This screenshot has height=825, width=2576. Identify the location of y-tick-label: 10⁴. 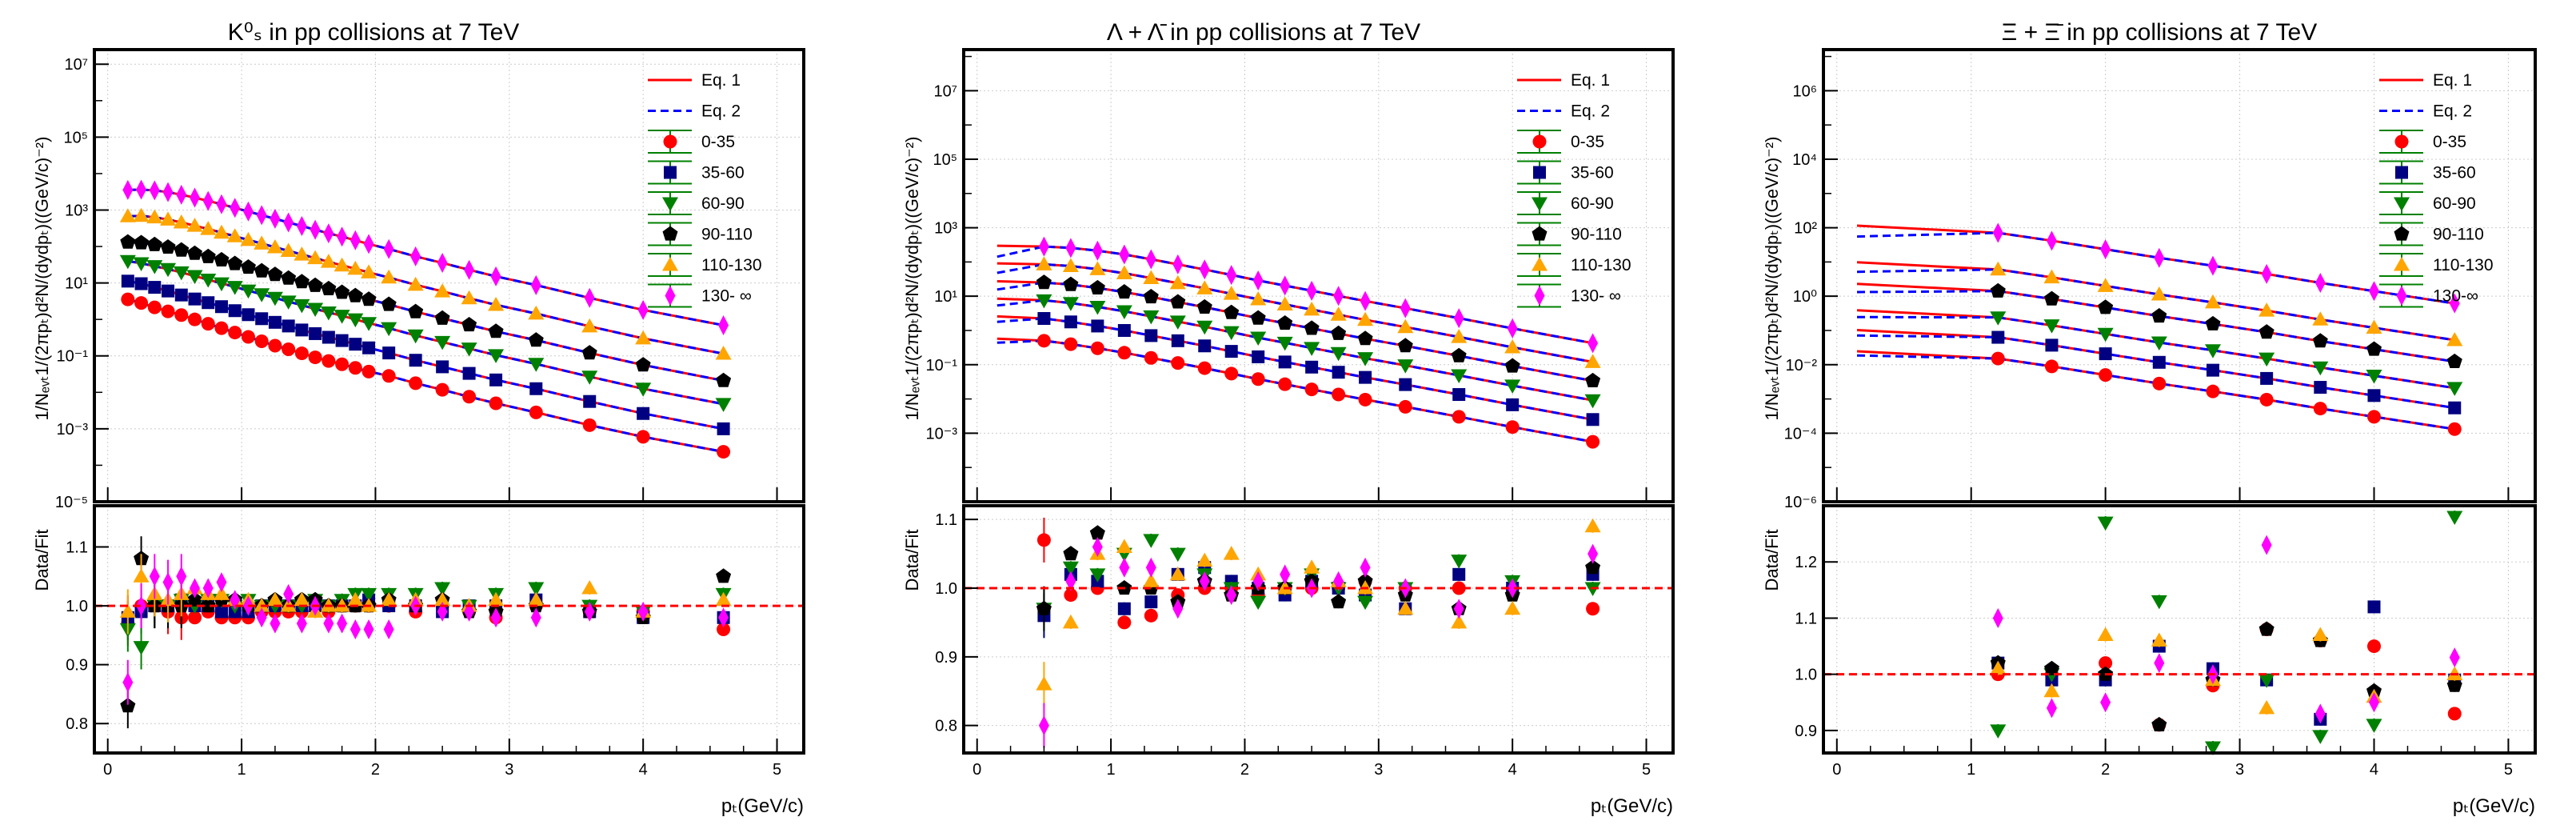
(1805, 160).